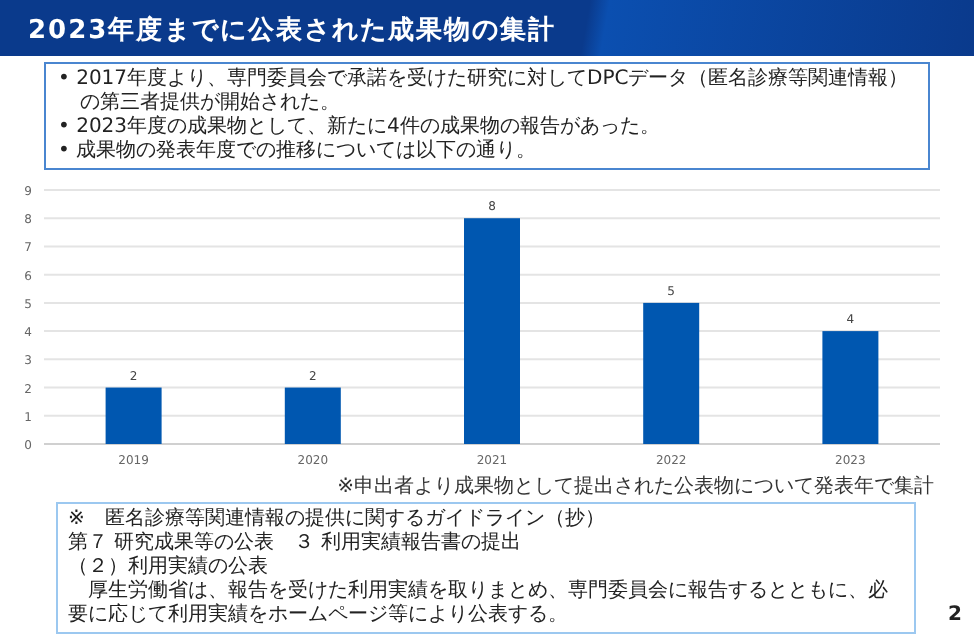 The width and height of the screenshot is (974, 640). What do you see at coordinates (479, 604) in the screenshot?
I see `text: 厚生労働省は、報告を受けた利用実績を取りまとめ、専門委員会に報告するとともに、必要に応じて利用実績をホームページ等により公表する。` at bounding box center [479, 604].